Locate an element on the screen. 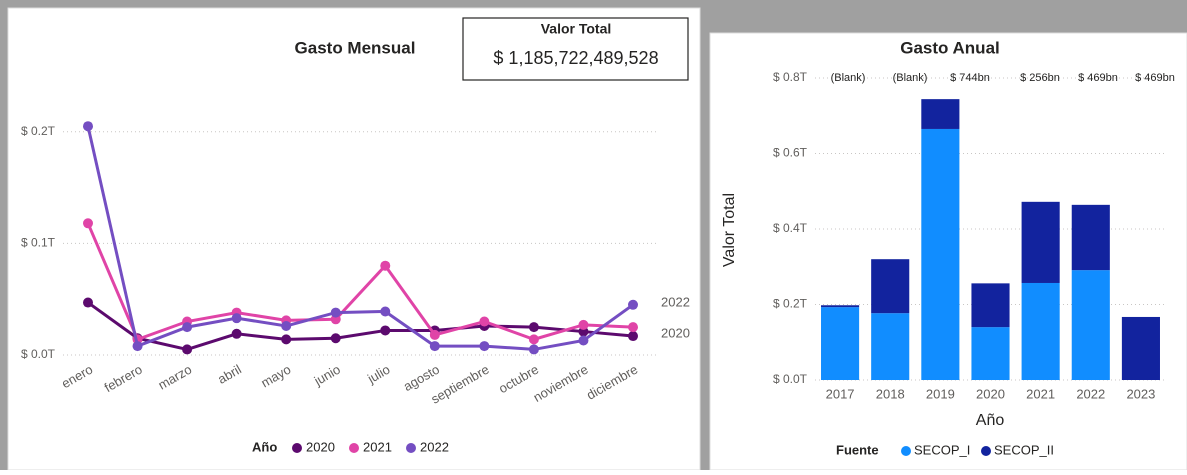  x-tick-label: 2017 is located at coordinates (840, 393).